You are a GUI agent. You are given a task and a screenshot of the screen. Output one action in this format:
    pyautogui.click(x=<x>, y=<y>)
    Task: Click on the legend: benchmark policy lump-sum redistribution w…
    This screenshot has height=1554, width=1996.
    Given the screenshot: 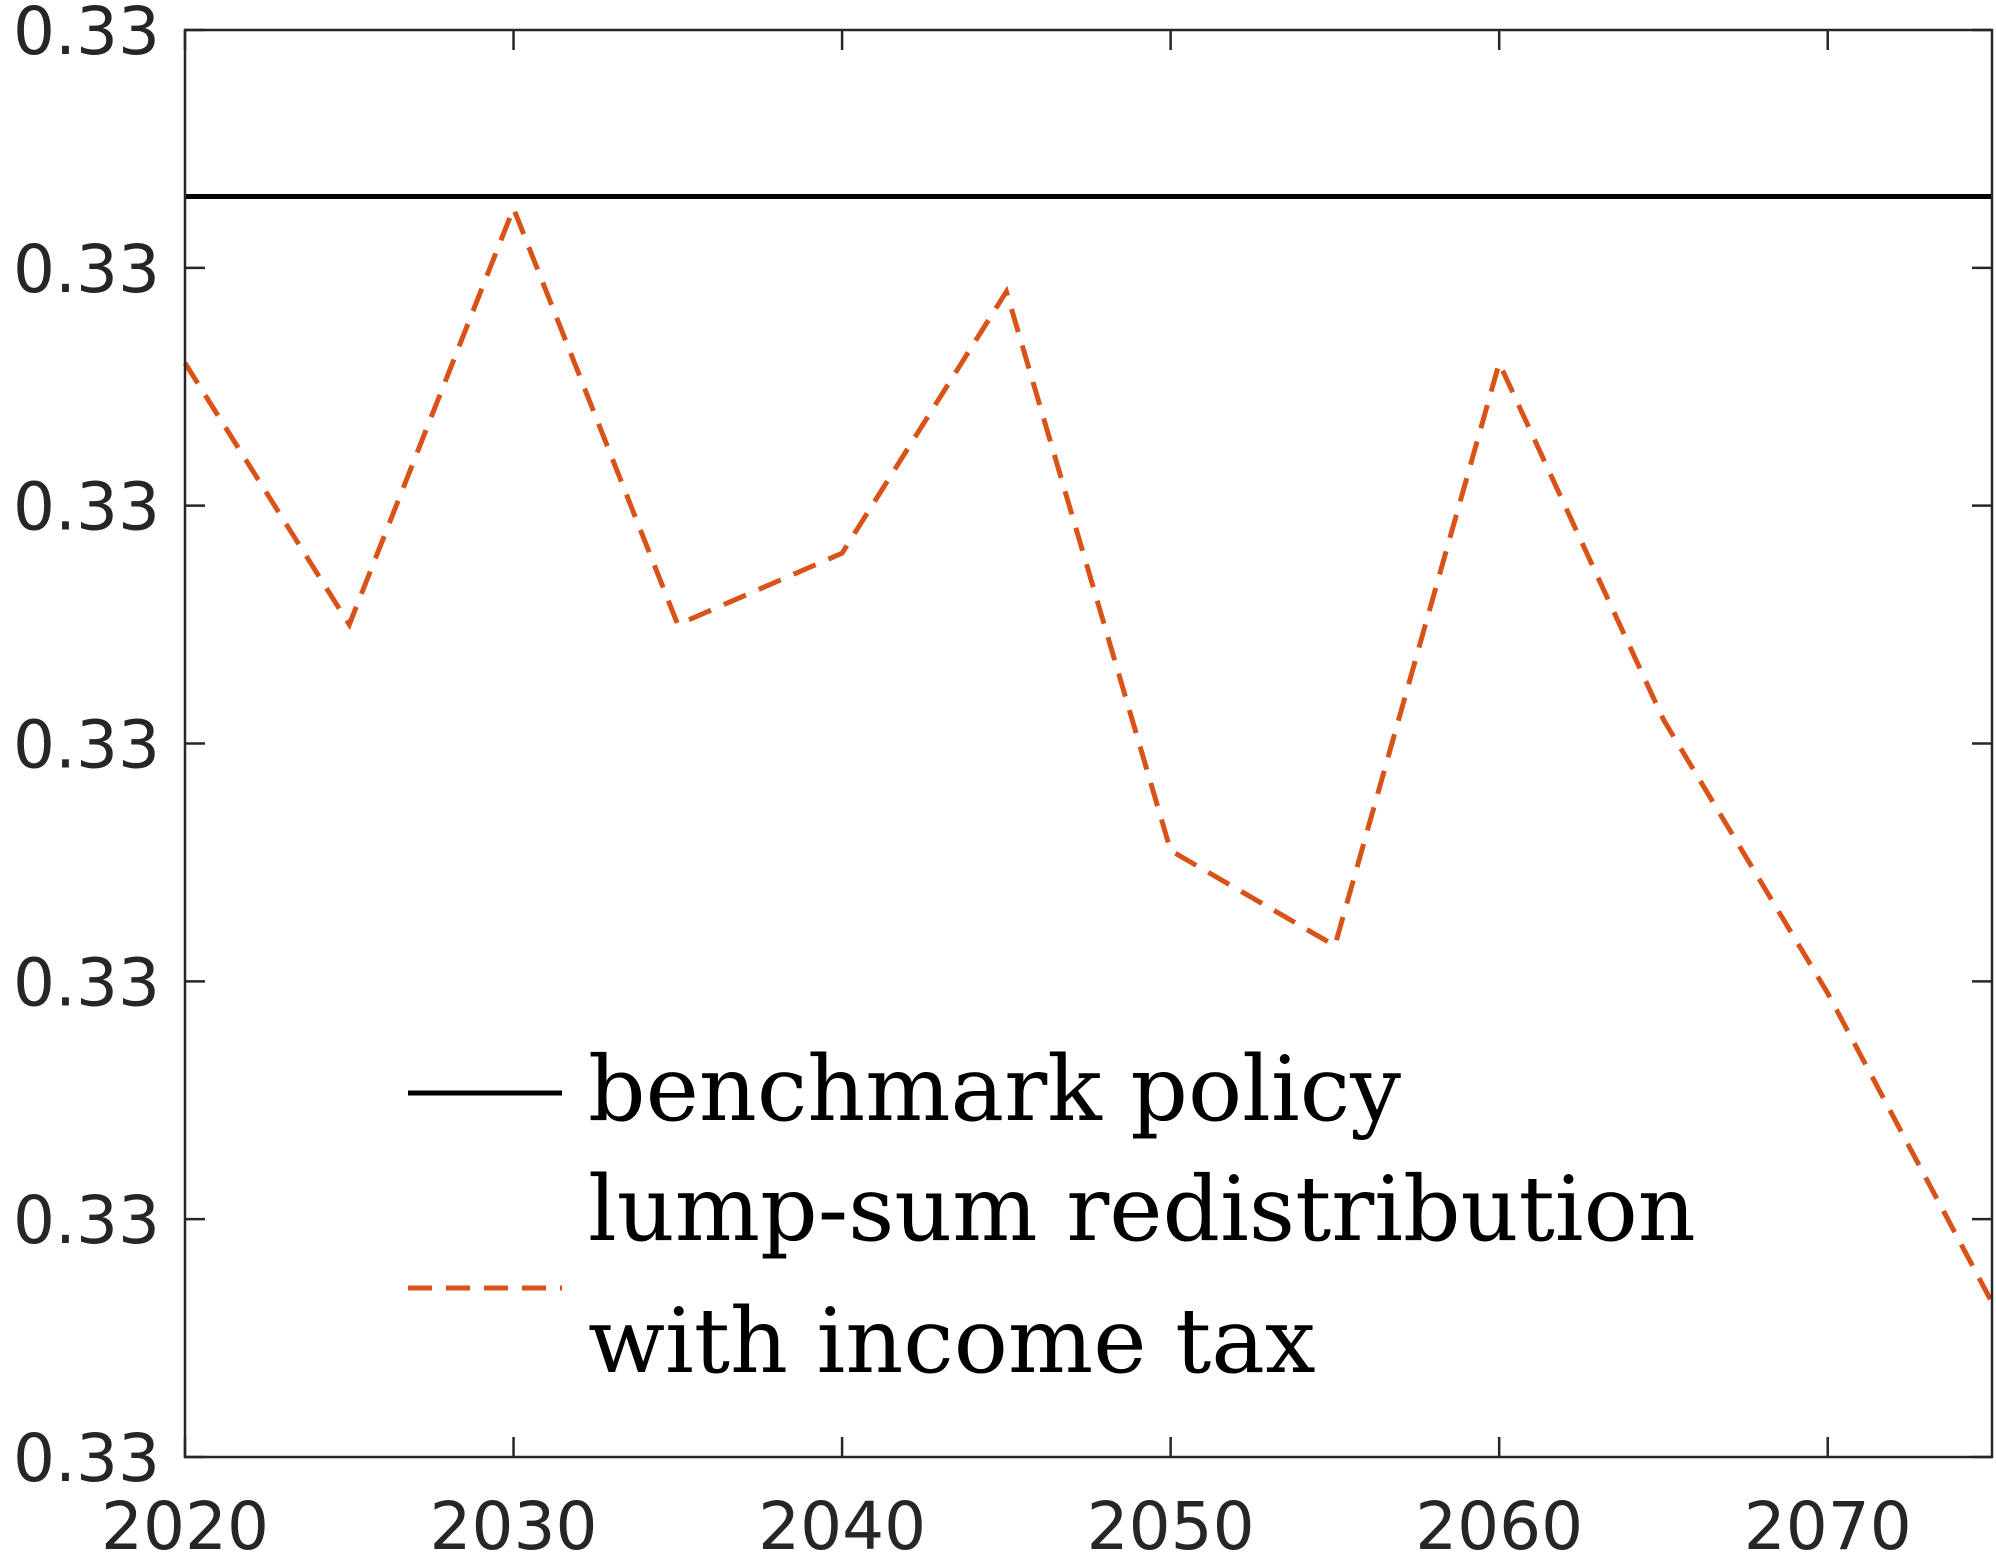 What is the action you would take?
    pyautogui.click(x=1052, y=1215)
    